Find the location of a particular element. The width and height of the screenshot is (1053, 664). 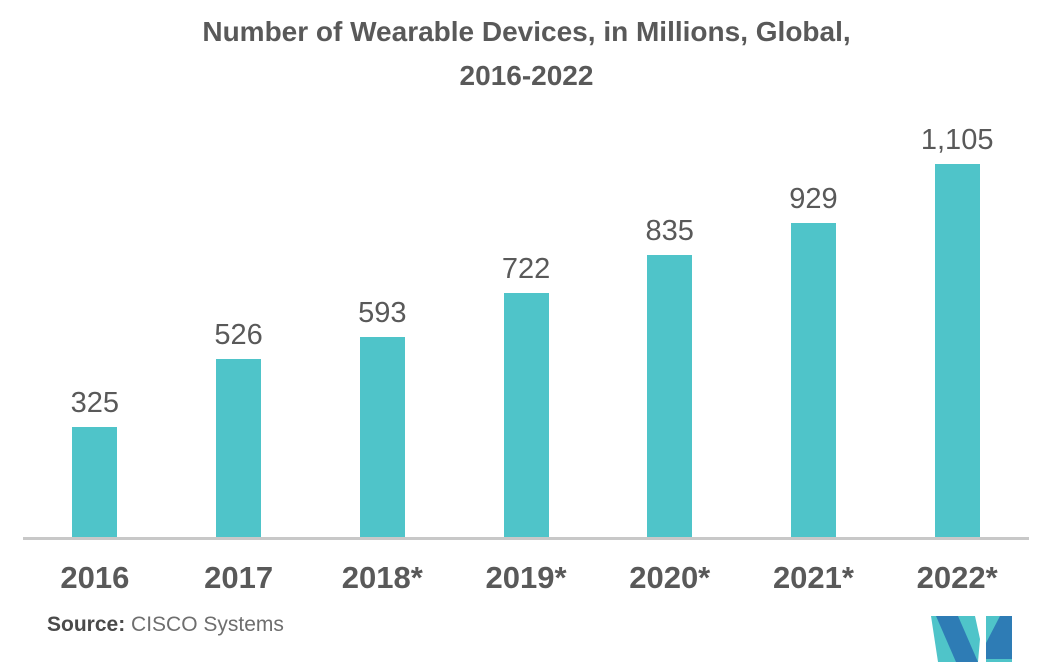

bar-column: 1,105 is located at coordinates (957, 330).